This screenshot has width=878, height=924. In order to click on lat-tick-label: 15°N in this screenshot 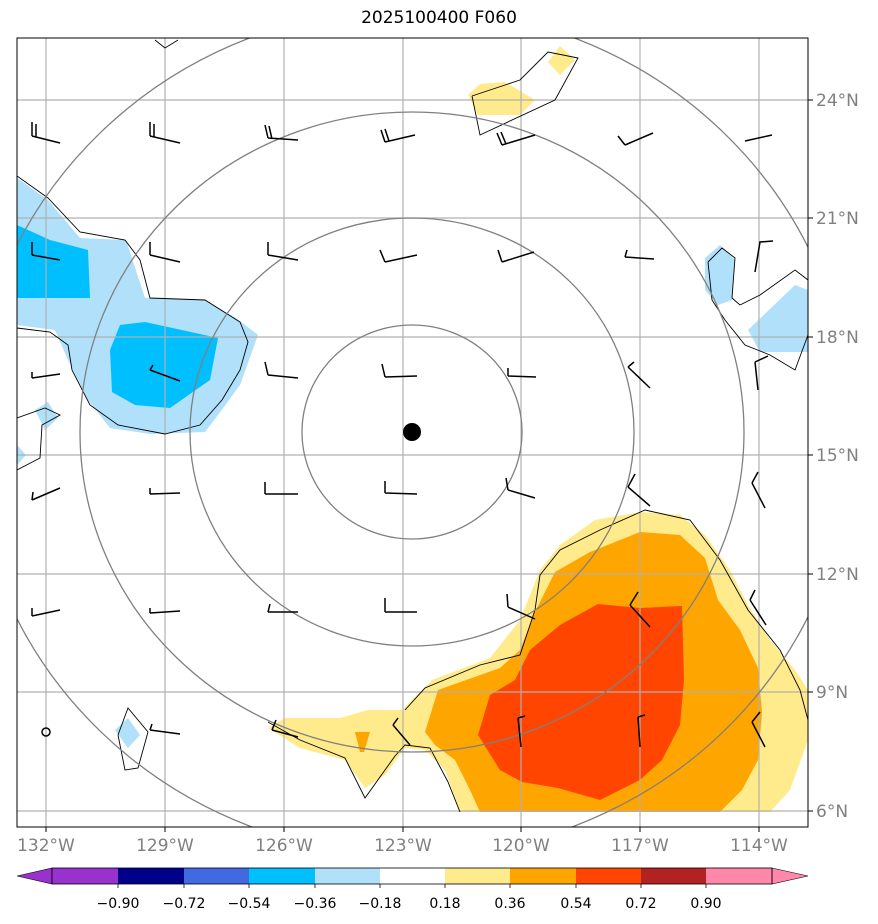, I will do `click(837, 456)`.